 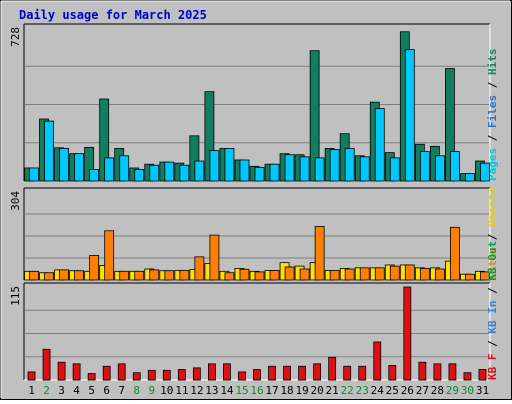 What do you see at coordinates (46, 390) in the screenshot?
I see `x-tick-label: 2` at bounding box center [46, 390].